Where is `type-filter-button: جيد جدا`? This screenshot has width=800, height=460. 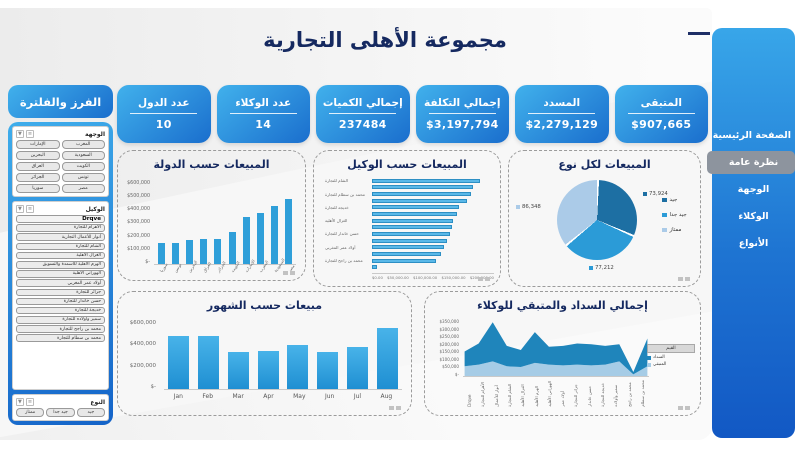 type-filter-button: جيد جدا is located at coordinates (60, 412).